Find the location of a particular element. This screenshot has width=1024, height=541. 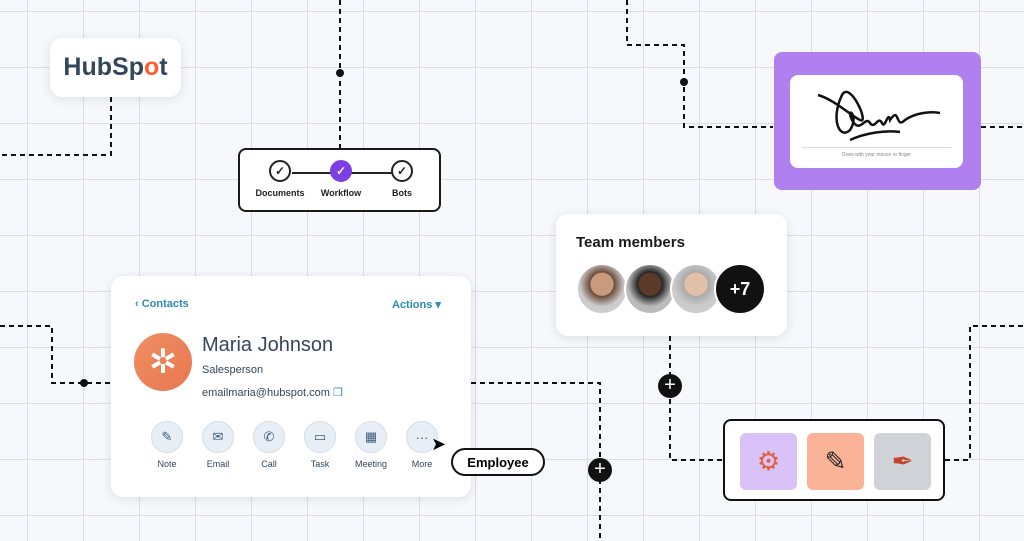

step-workflow: ✓ Workflow is located at coordinates (341, 179).